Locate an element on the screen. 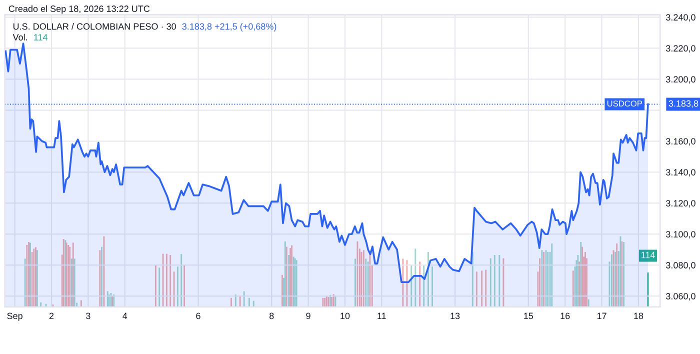 The height and width of the screenshot is (354, 700). text: 114 is located at coordinates (41, 37).